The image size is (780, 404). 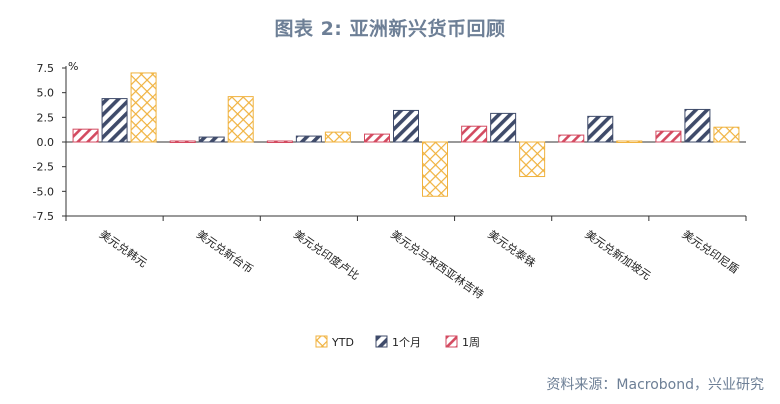 I want to click on y-tick-label: 5.0, so click(x=46, y=93).